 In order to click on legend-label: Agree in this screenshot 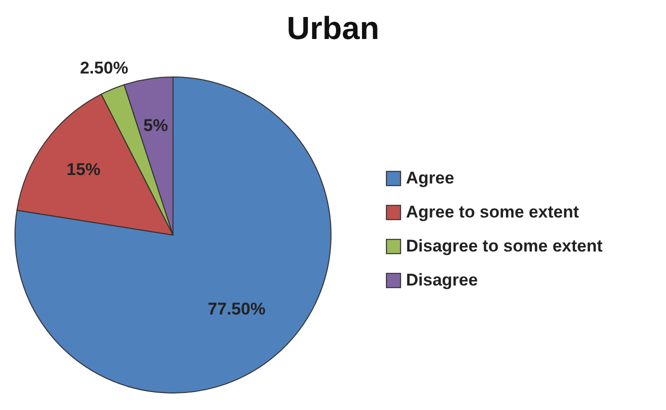, I will do `click(430, 178)`.